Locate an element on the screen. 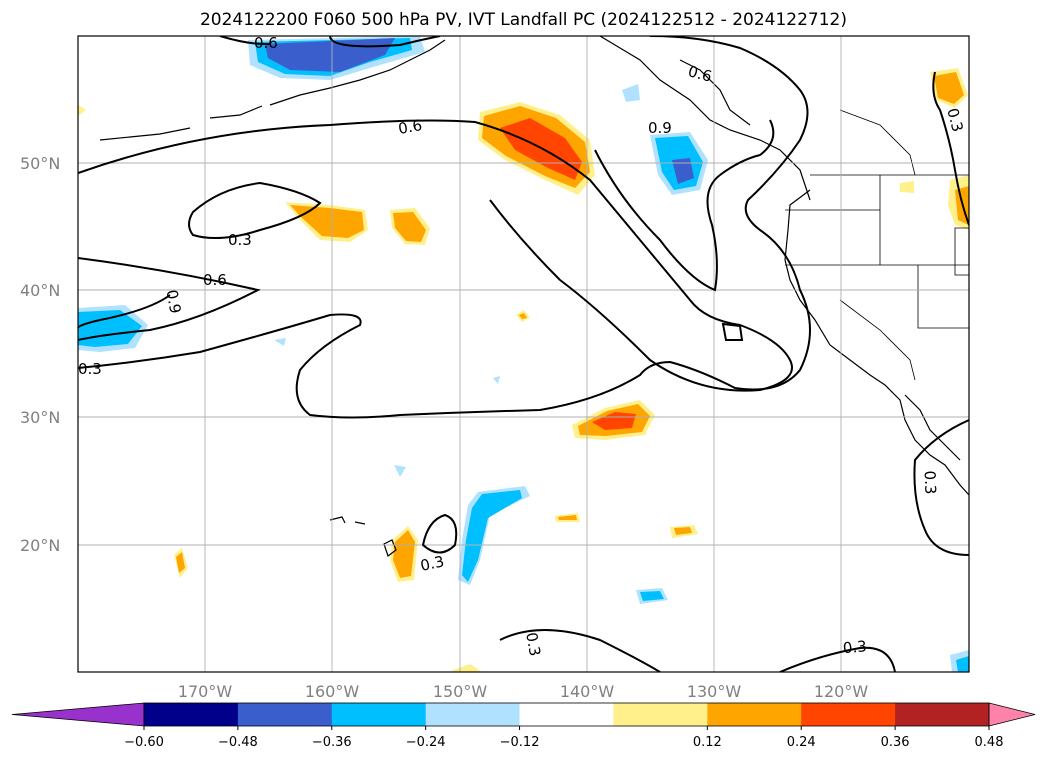 The width and height of the screenshot is (1047, 765). lon-tick-labels: 170°W 160°W 150°W 140°W 130°W 120°W is located at coordinates (523, 691).